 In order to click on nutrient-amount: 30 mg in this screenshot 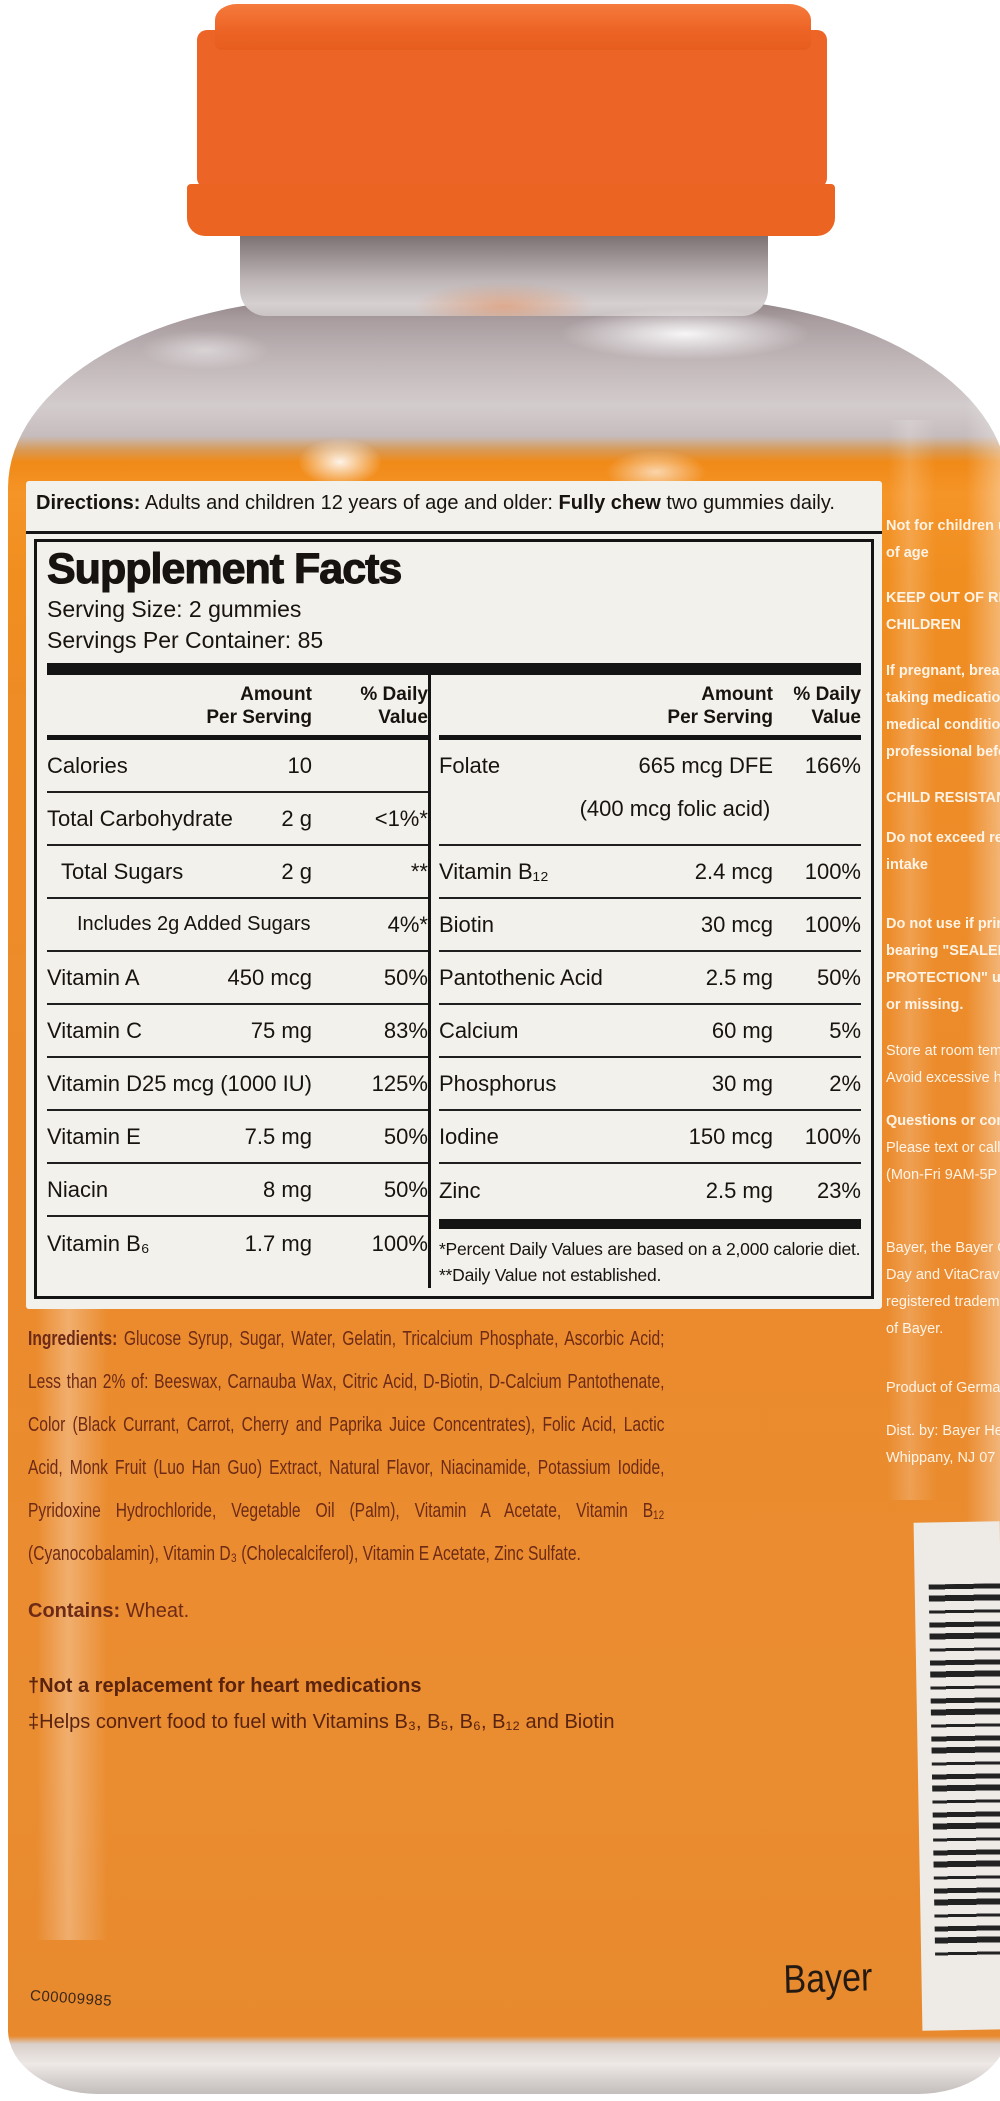, I will do `click(742, 1083)`.